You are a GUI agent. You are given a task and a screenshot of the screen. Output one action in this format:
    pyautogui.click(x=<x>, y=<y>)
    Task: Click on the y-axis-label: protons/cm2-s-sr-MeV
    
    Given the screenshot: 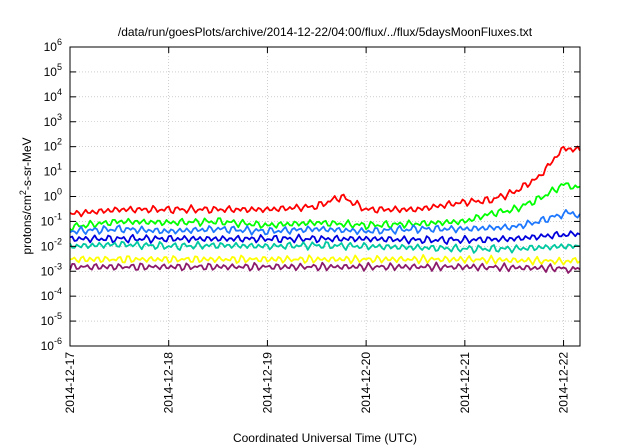 What is the action you would take?
    pyautogui.click(x=26, y=195)
    